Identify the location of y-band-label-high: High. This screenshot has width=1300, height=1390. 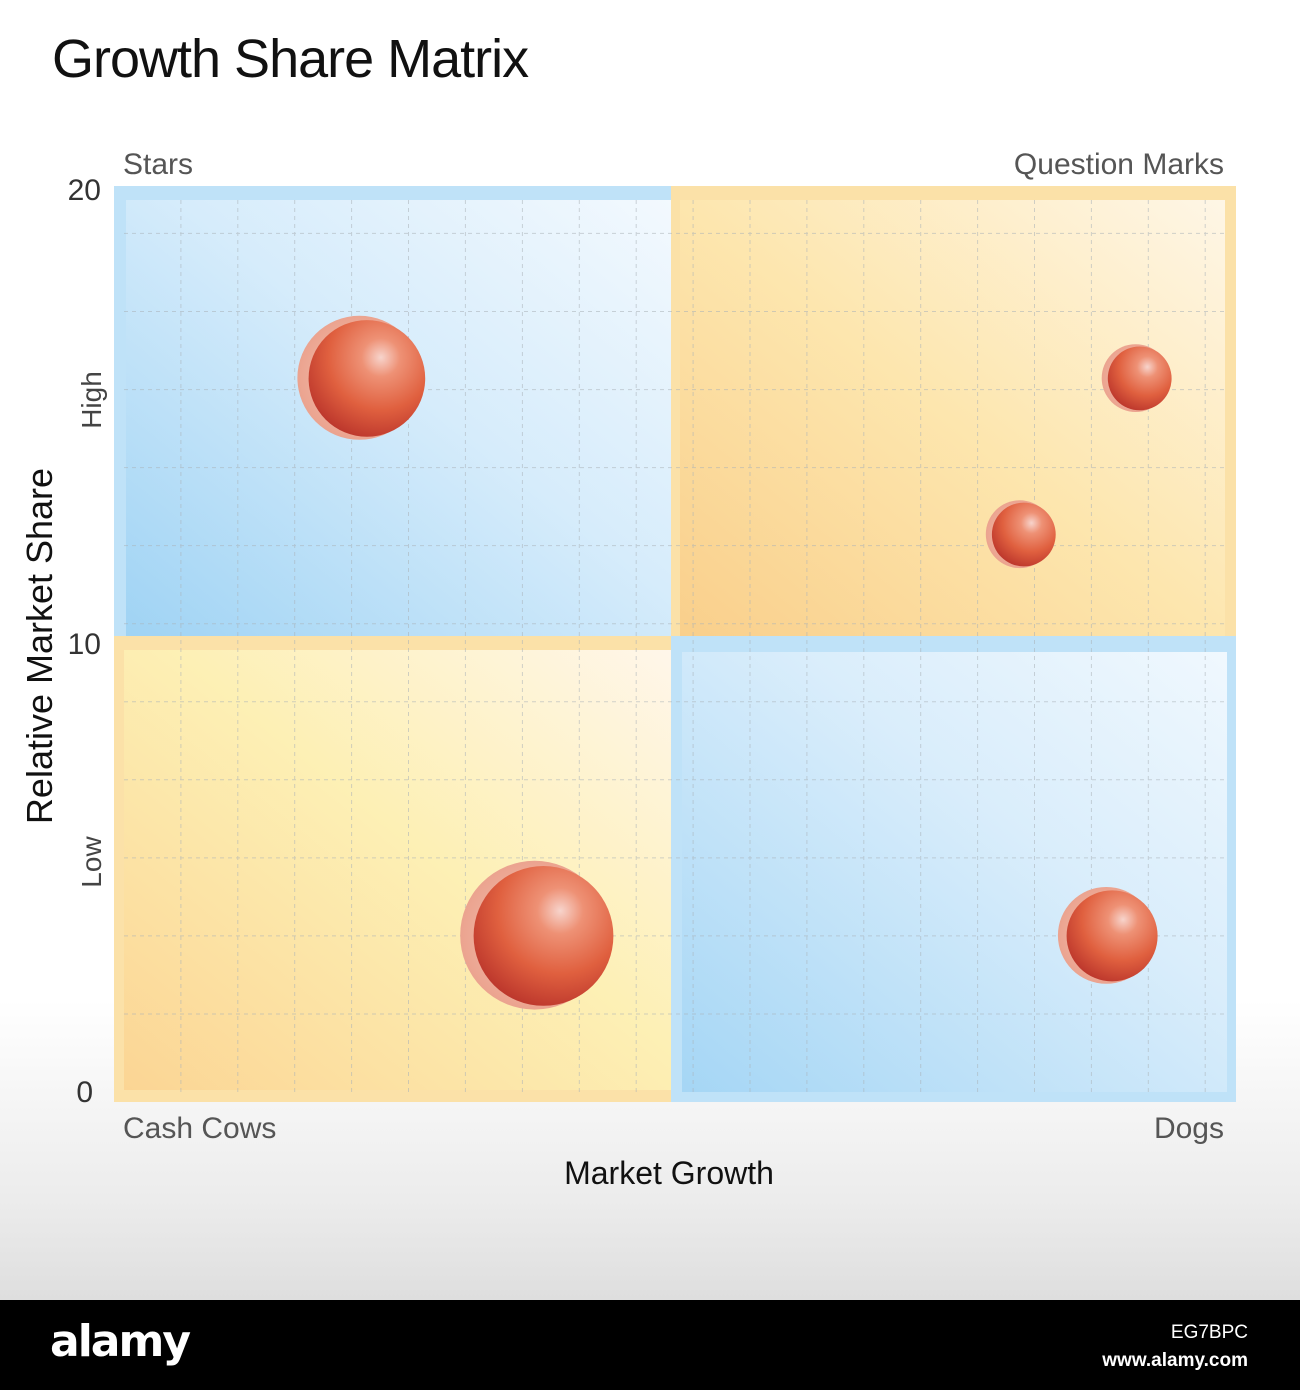
(91, 400).